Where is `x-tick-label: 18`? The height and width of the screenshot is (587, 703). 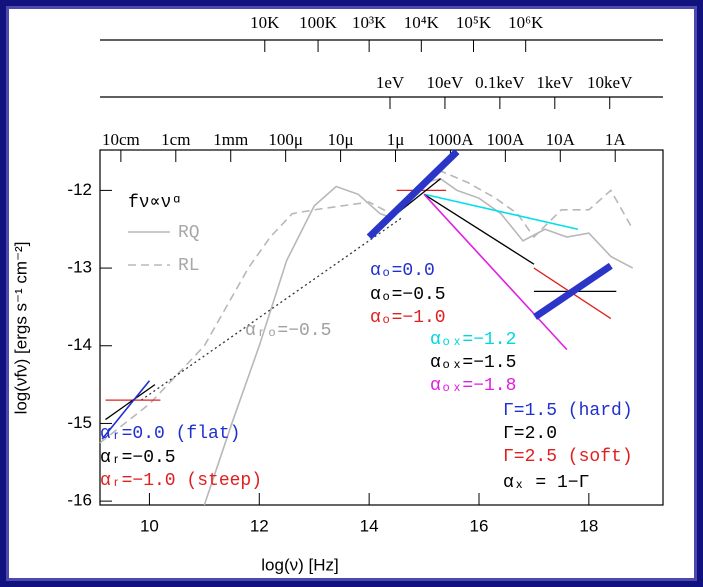 x-tick-label: 18 is located at coordinates (588, 525).